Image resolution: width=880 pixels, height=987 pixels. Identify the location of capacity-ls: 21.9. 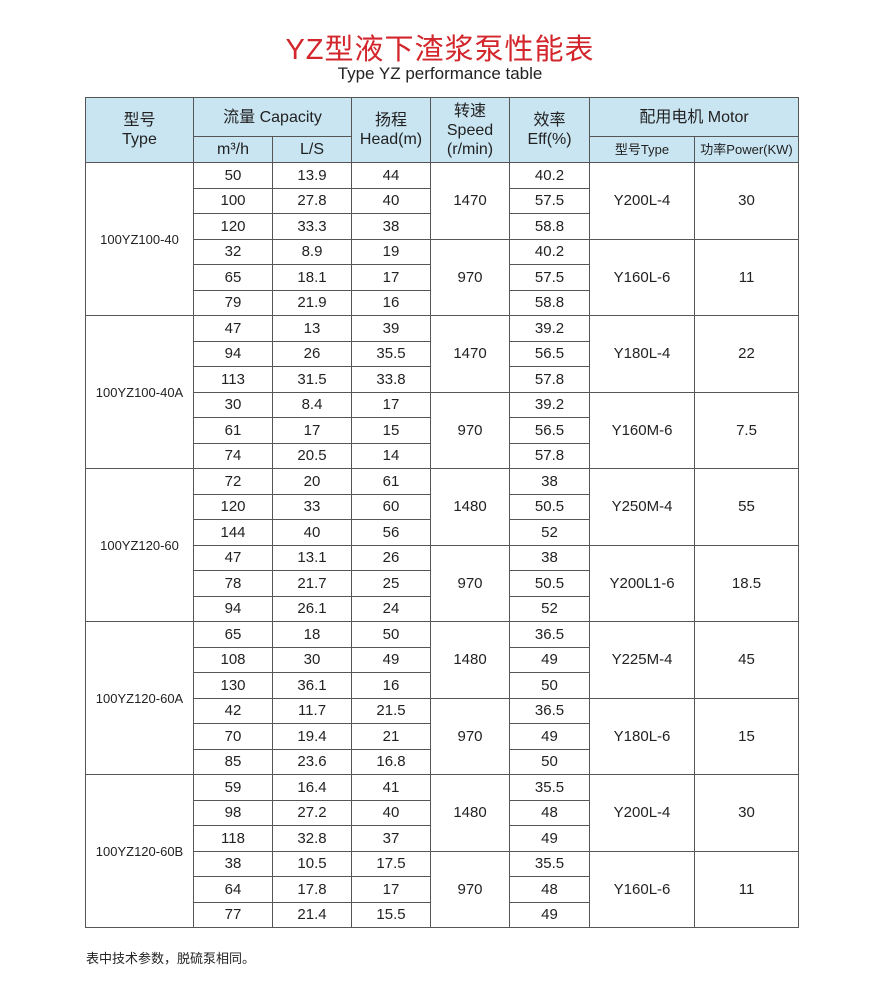
(312, 302).